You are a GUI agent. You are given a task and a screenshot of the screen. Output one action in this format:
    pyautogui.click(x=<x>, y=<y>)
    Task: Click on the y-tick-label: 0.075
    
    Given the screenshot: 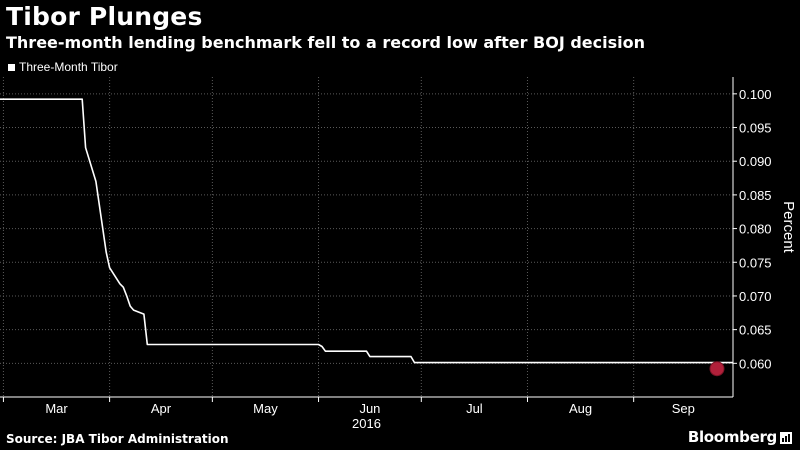 What is the action you would take?
    pyautogui.click(x=755, y=262)
    